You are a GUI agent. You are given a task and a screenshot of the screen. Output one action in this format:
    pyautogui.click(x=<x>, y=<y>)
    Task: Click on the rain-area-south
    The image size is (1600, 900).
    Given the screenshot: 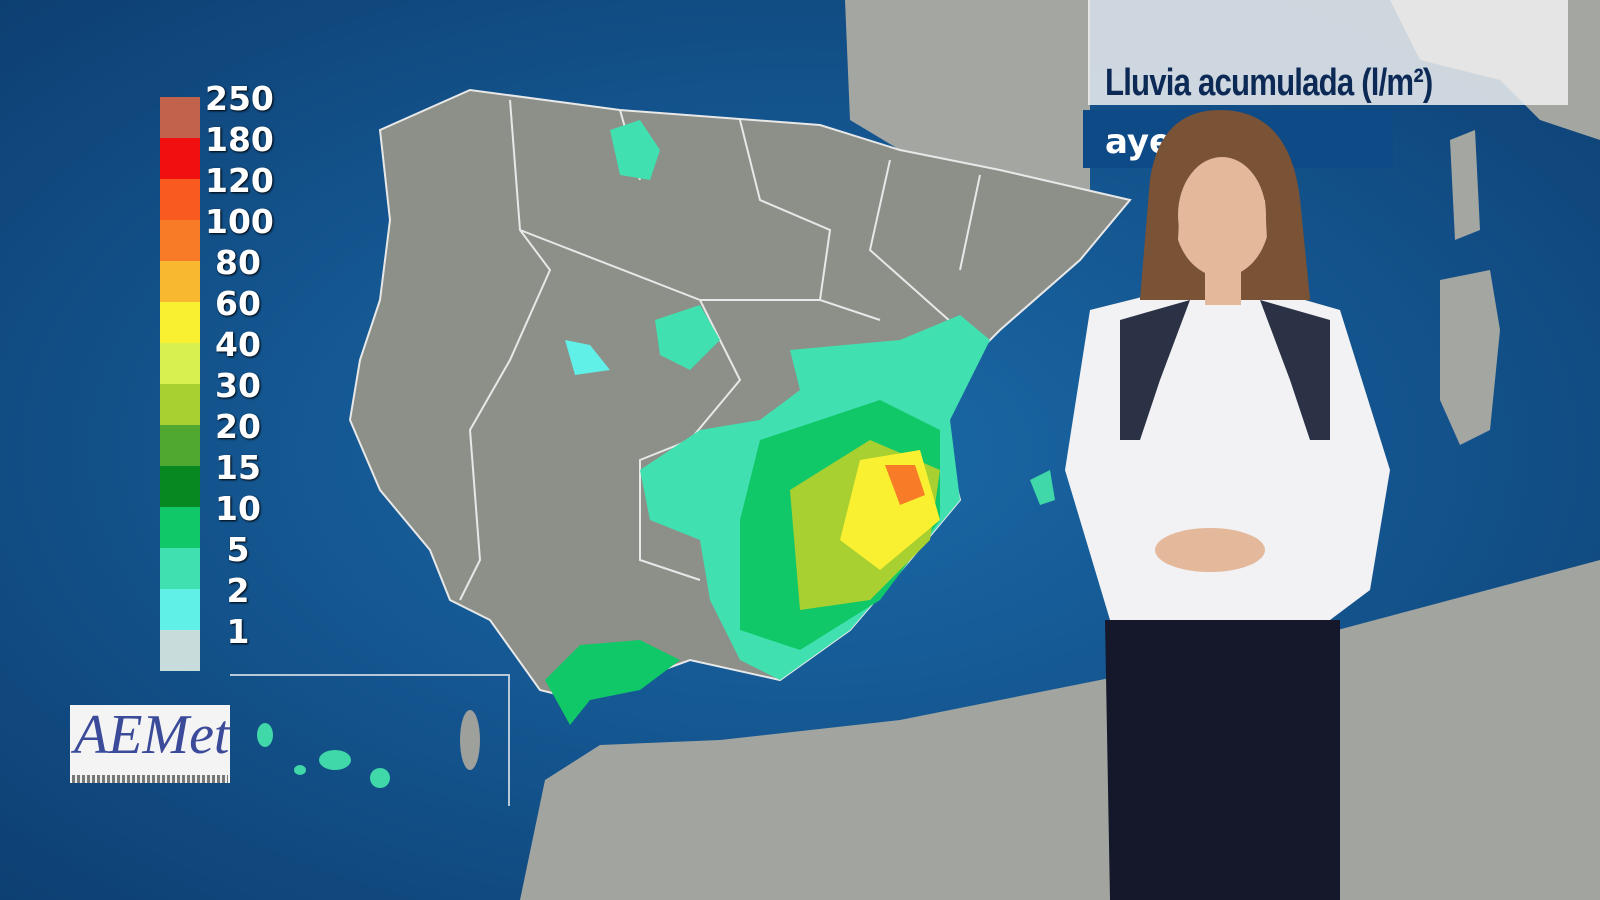 What is the action you would take?
    pyautogui.click(x=612, y=682)
    